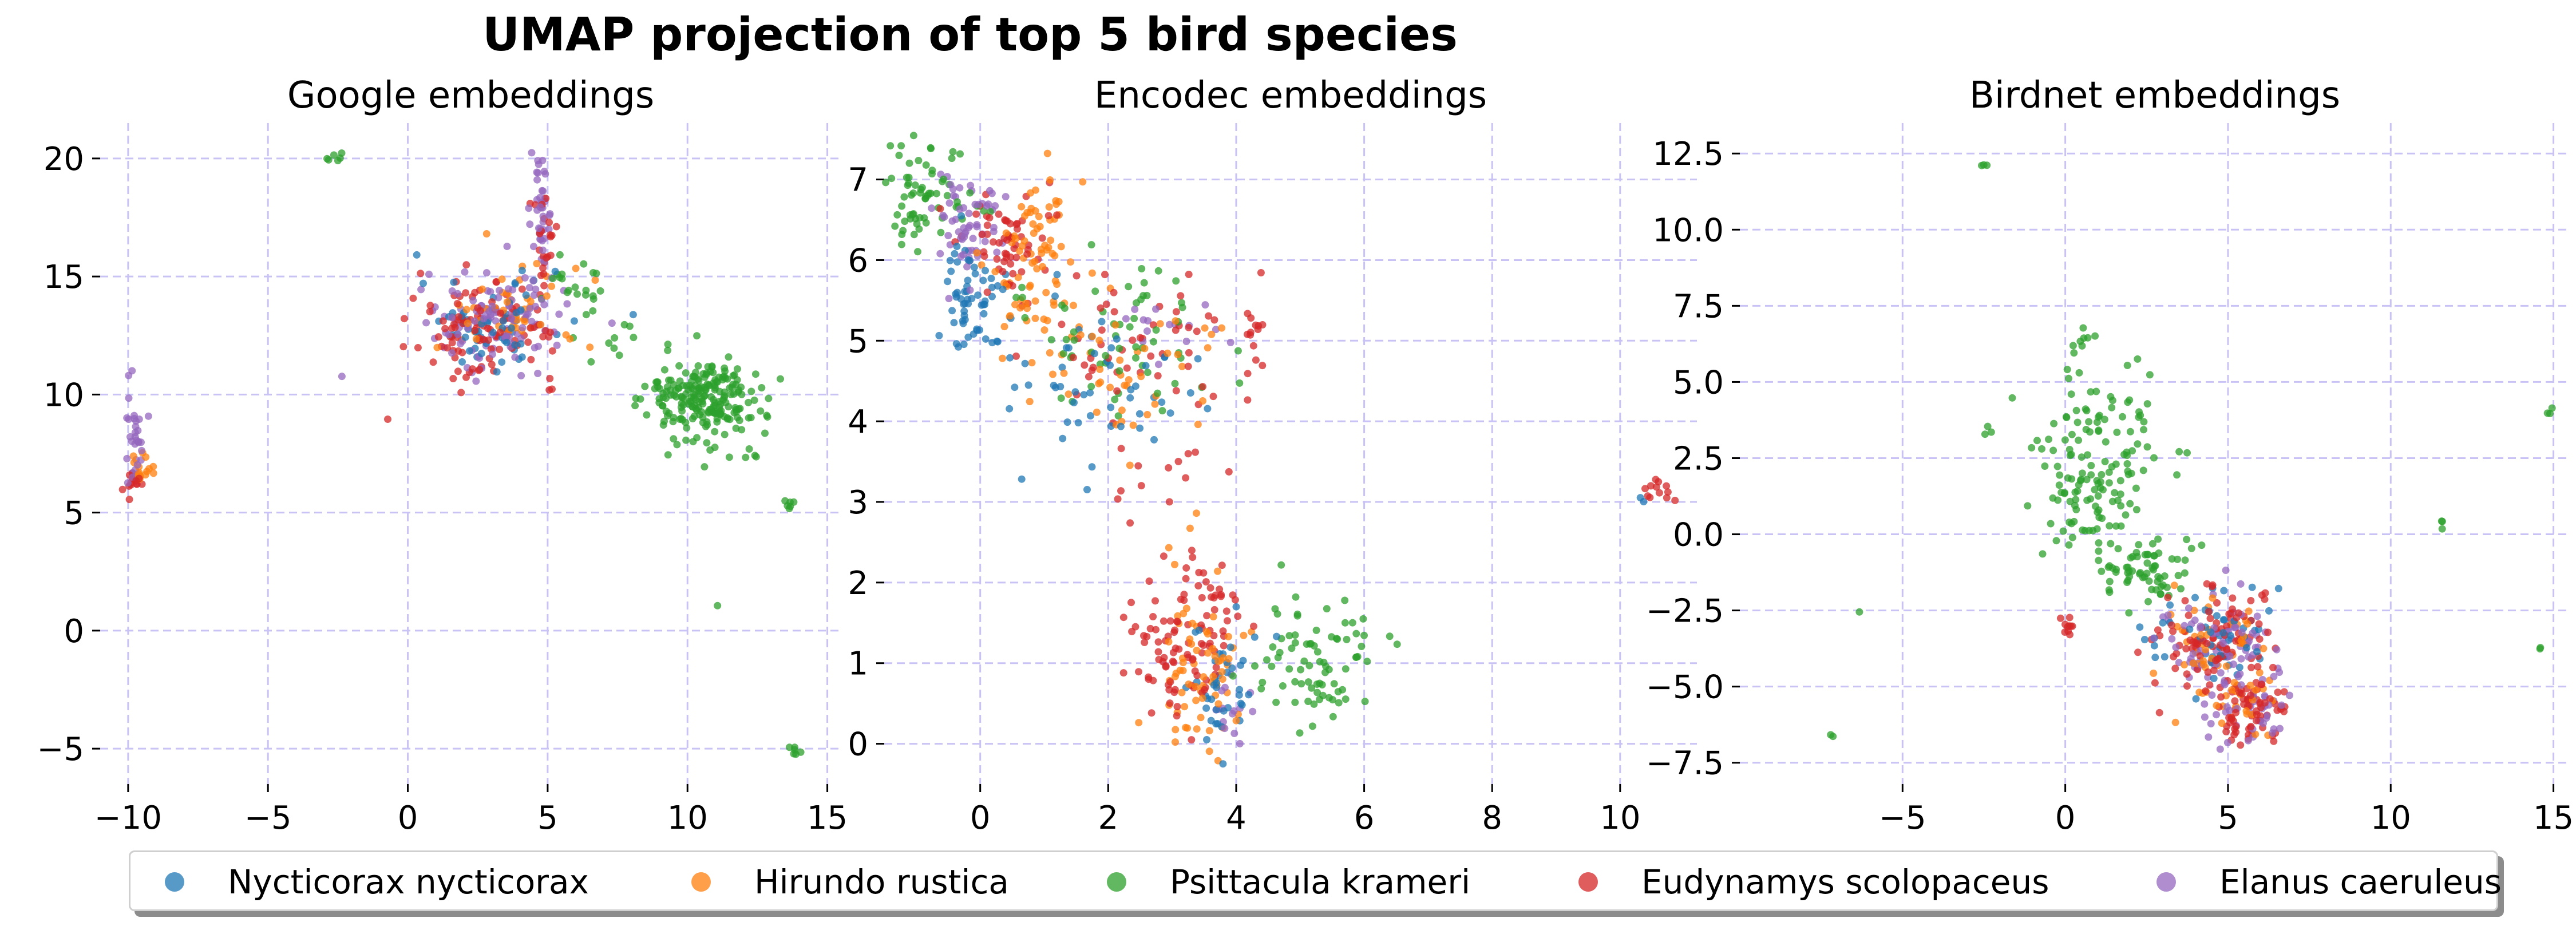 The image size is (2576, 926). What do you see at coordinates (63, 395) in the screenshot?
I see `y-tick-label: 10` at bounding box center [63, 395].